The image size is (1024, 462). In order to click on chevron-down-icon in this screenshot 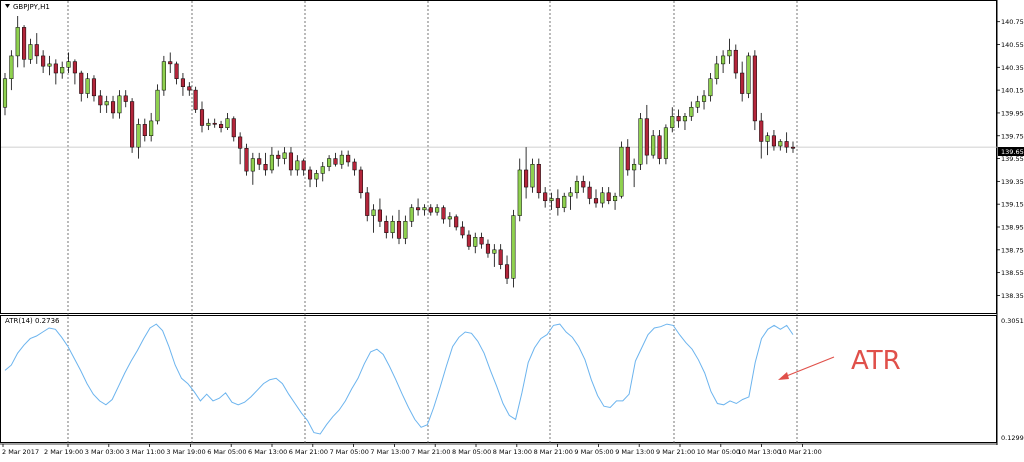, I will do `click(7, 6)`.